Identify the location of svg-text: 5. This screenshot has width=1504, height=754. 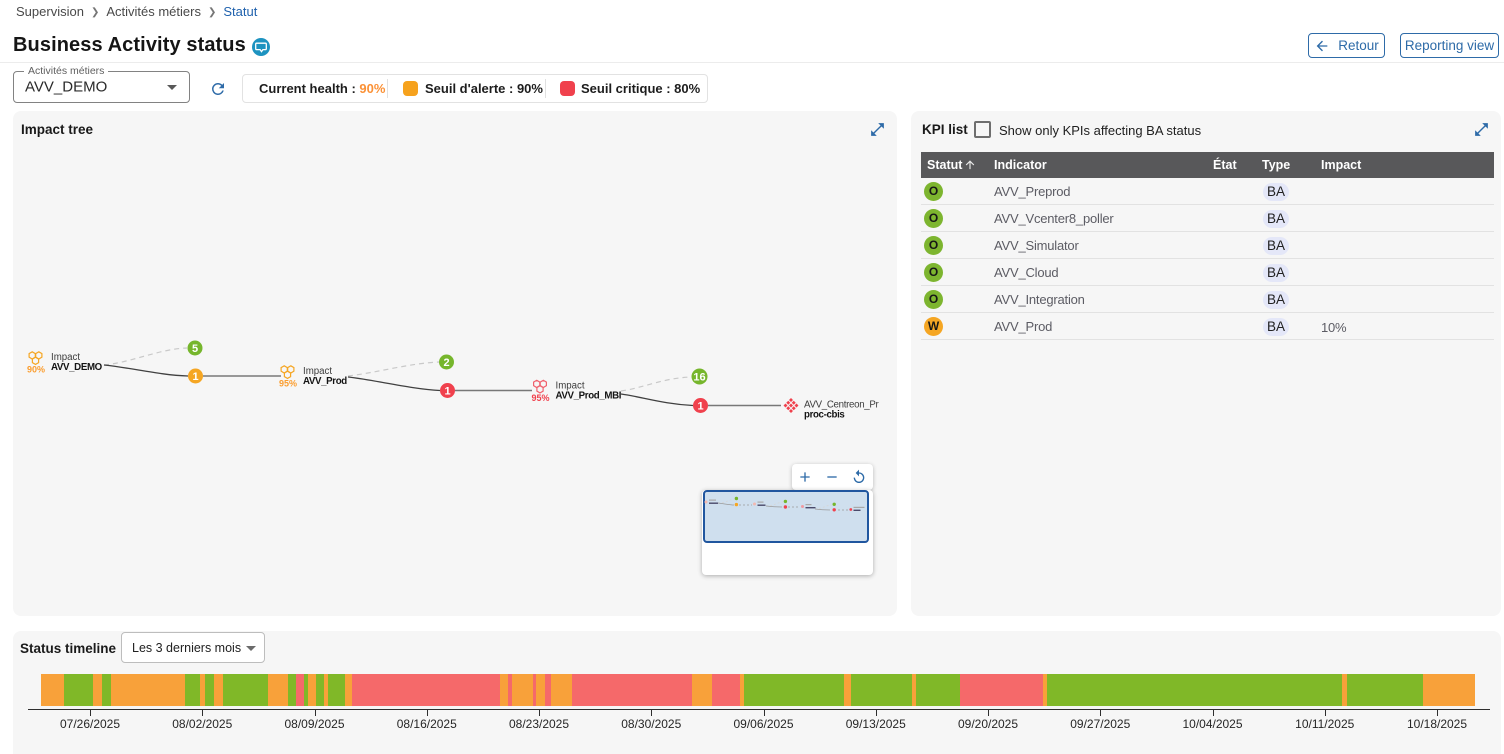
(195, 349).